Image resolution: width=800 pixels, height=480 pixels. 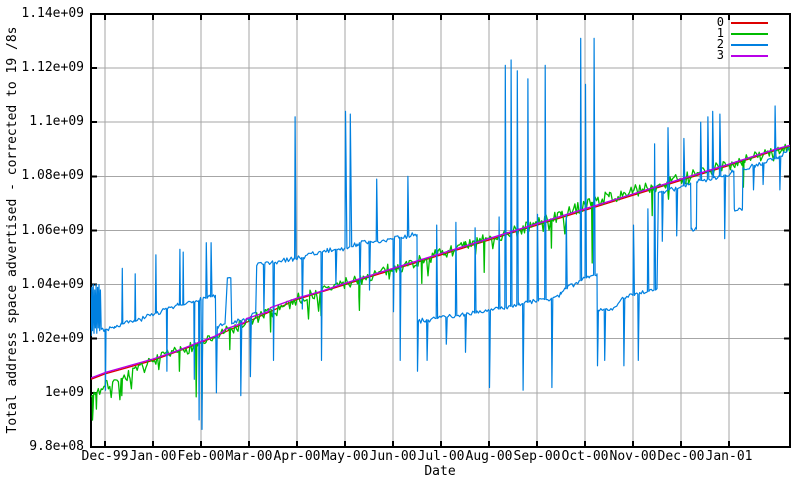 I want to click on x-tick-label: Jun-00, so click(x=393, y=456).